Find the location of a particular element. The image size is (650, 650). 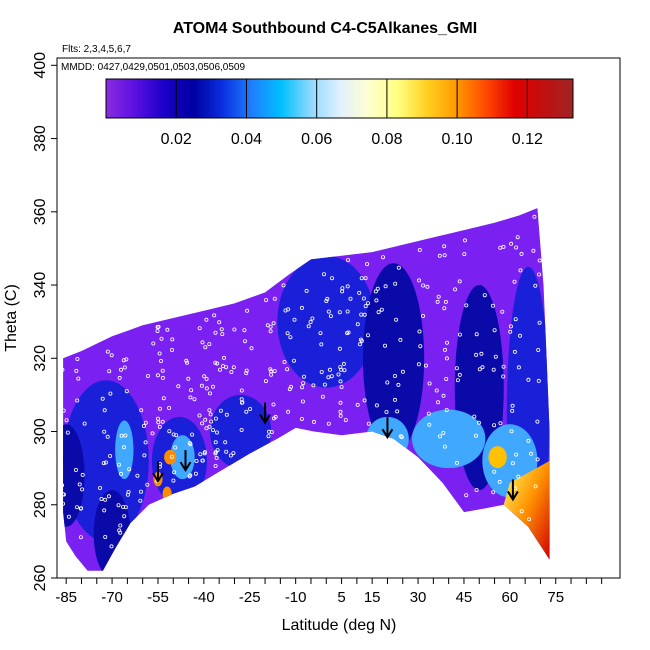

tropopause-arrow is located at coordinates (513, 490).